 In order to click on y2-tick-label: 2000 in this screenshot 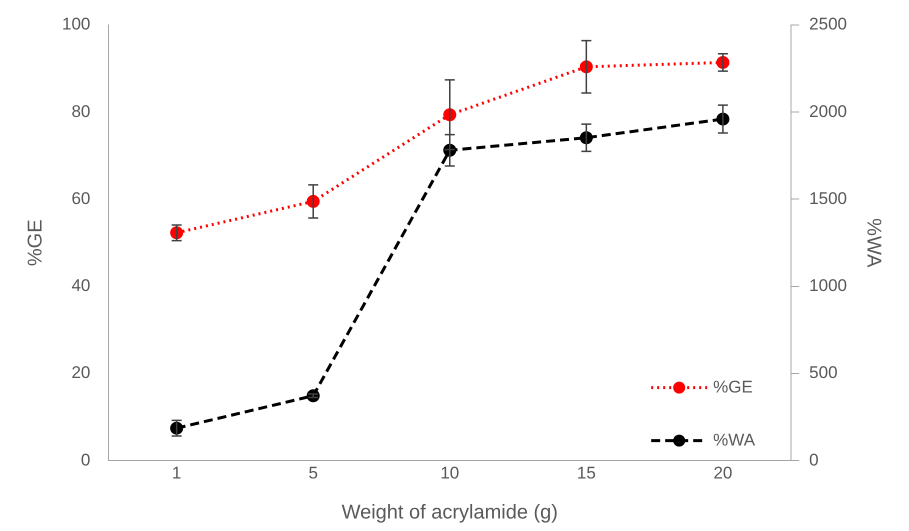, I will do `click(828, 111)`.